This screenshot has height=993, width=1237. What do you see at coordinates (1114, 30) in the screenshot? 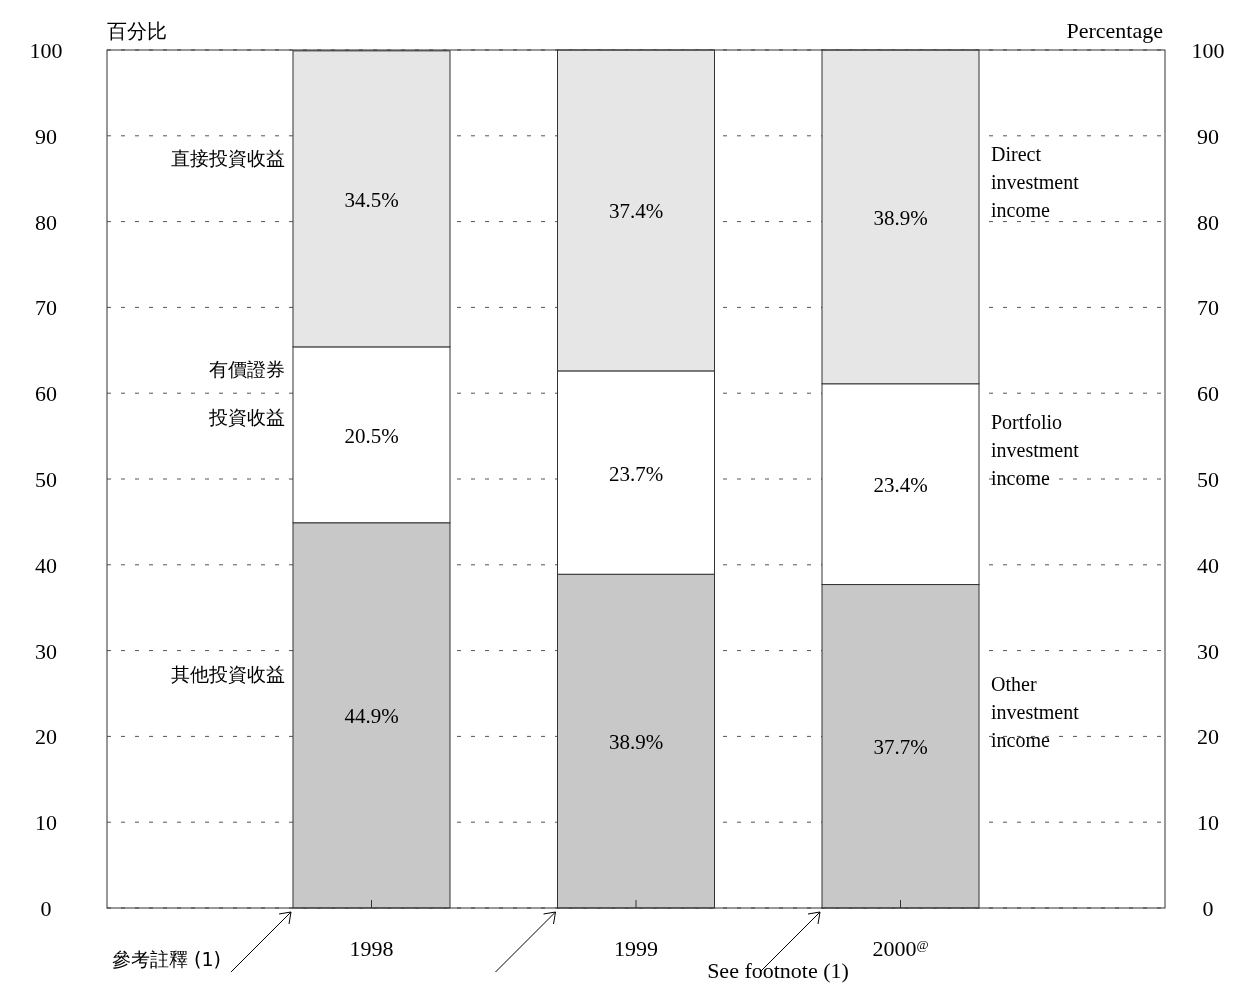
I see `y2-axis-title: Percentage` at bounding box center [1114, 30].